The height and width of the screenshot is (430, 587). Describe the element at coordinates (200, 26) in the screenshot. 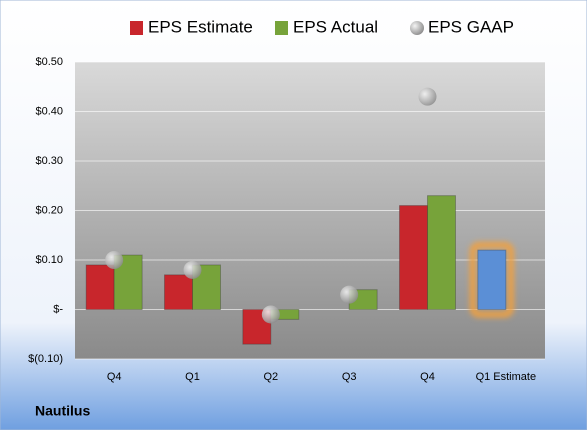

I see `legend-label: EPS Estimate` at that location.